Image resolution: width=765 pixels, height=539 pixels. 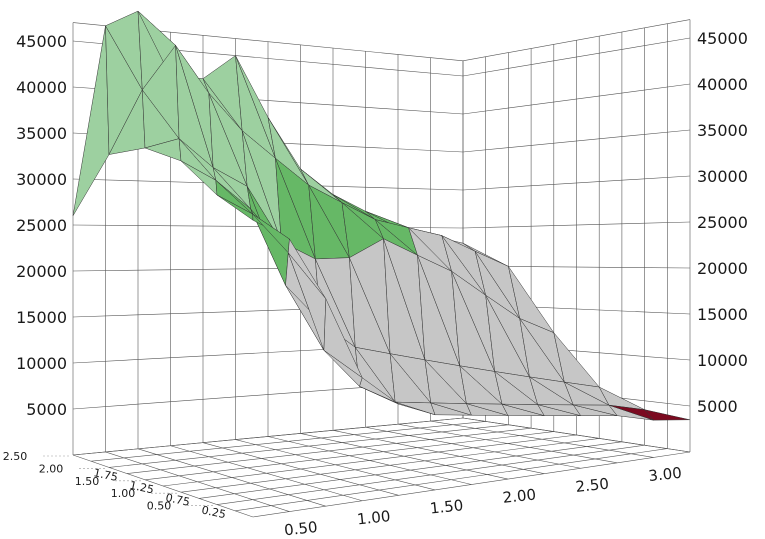 I want to click on z-tick-label-right: 20000, so click(x=722, y=268).